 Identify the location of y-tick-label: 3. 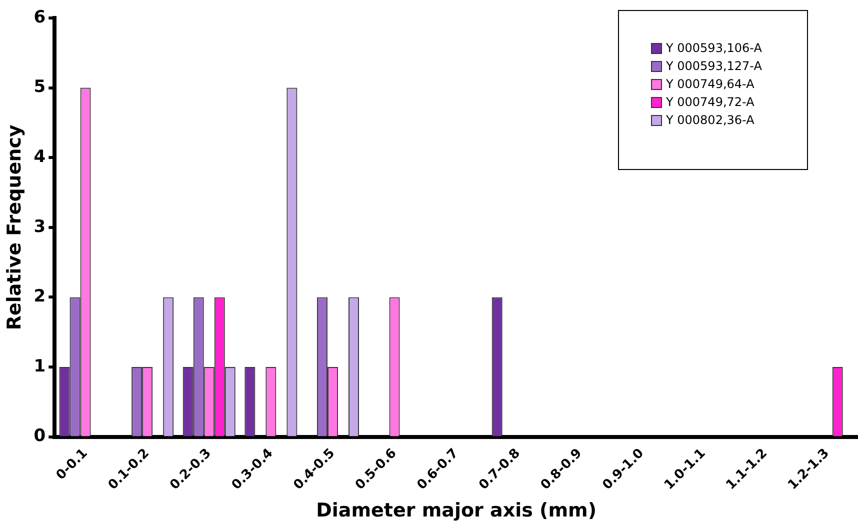
(40, 226).